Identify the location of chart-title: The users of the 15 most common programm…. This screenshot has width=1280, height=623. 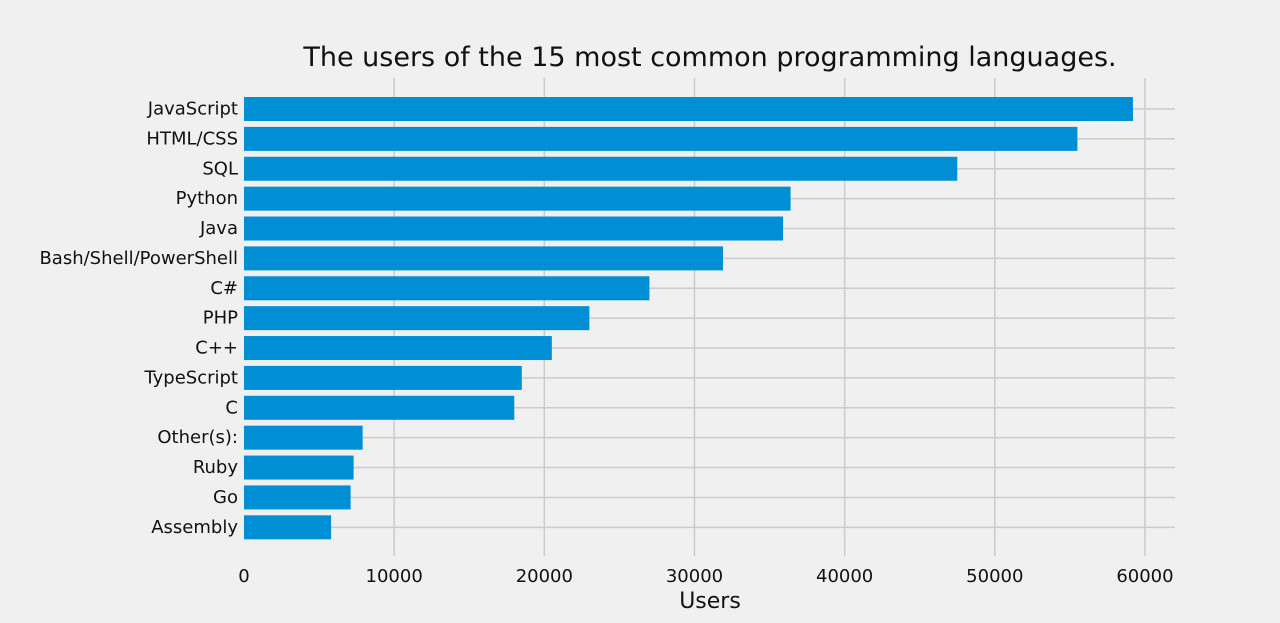
(709, 57).